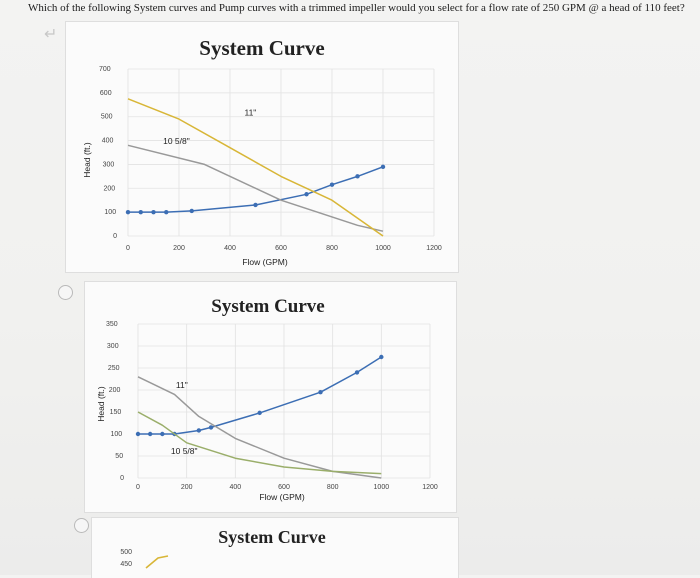 The height and width of the screenshot is (578, 700). What do you see at coordinates (114, 368) in the screenshot?
I see `y-tick-label: 250` at bounding box center [114, 368].